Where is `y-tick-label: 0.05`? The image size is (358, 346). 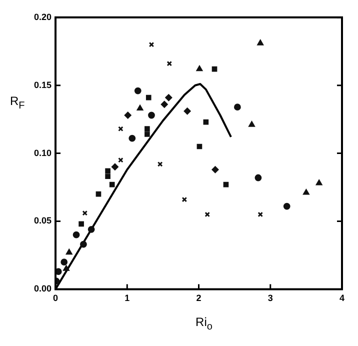 y-tick-label: 0.05 is located at coordinates (43, 221).